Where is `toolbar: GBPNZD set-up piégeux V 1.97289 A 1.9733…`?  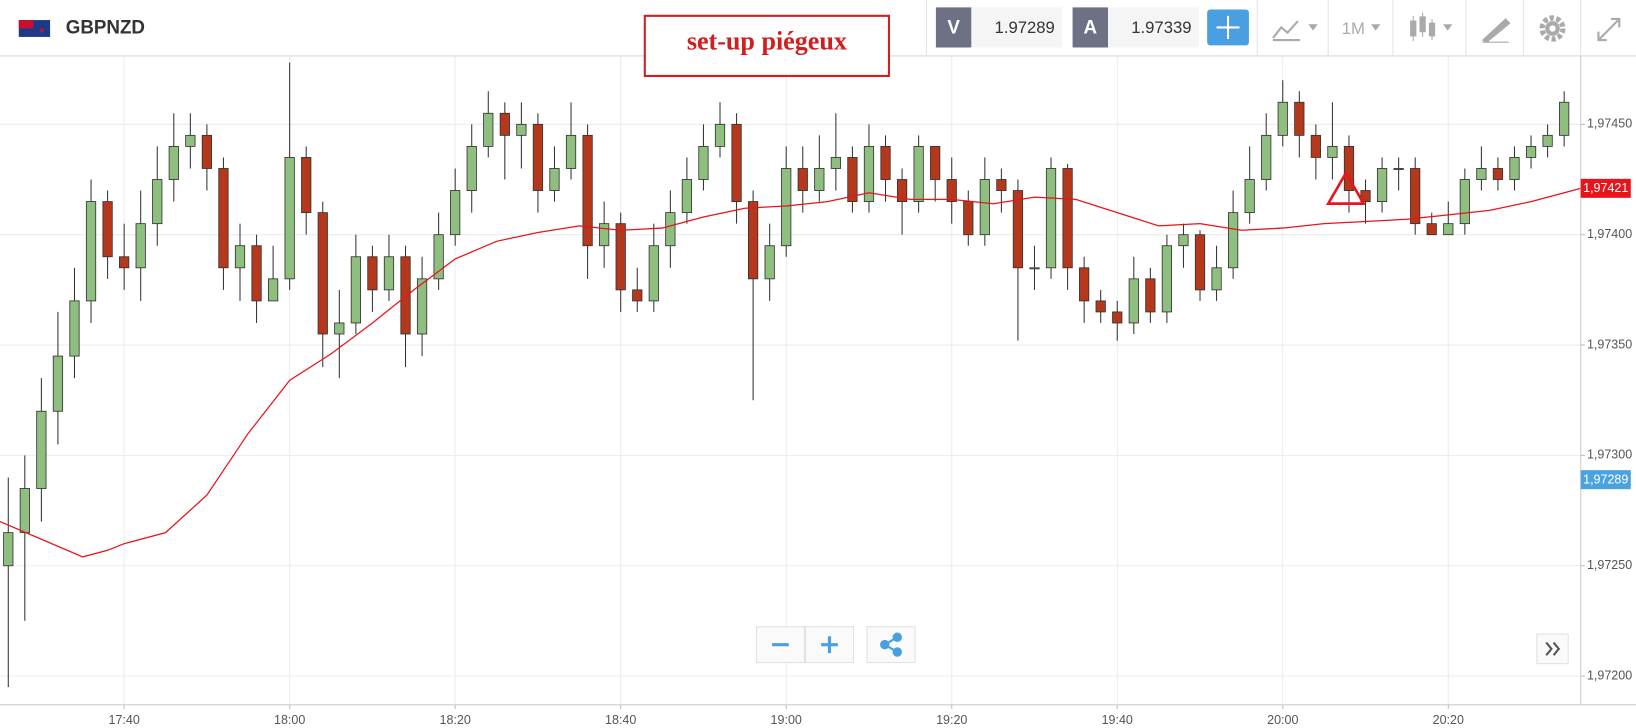 toolbar: GBPNZD set-up piégeux V 1.97289 A 1.9733… is located at coordinates (818, 39).